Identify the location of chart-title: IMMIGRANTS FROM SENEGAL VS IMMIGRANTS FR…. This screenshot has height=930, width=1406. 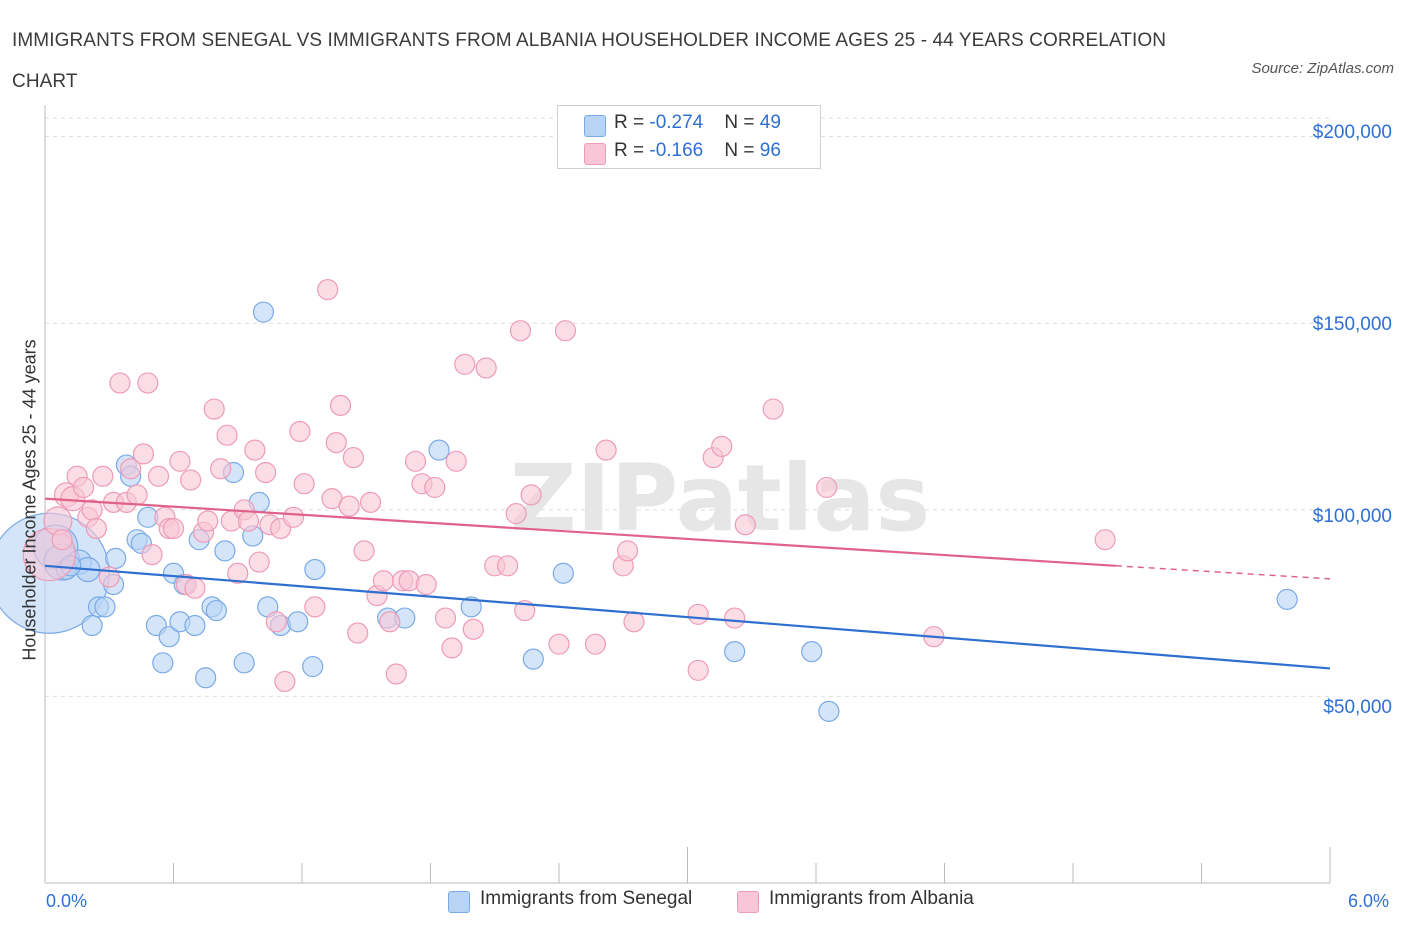
(589, 61).